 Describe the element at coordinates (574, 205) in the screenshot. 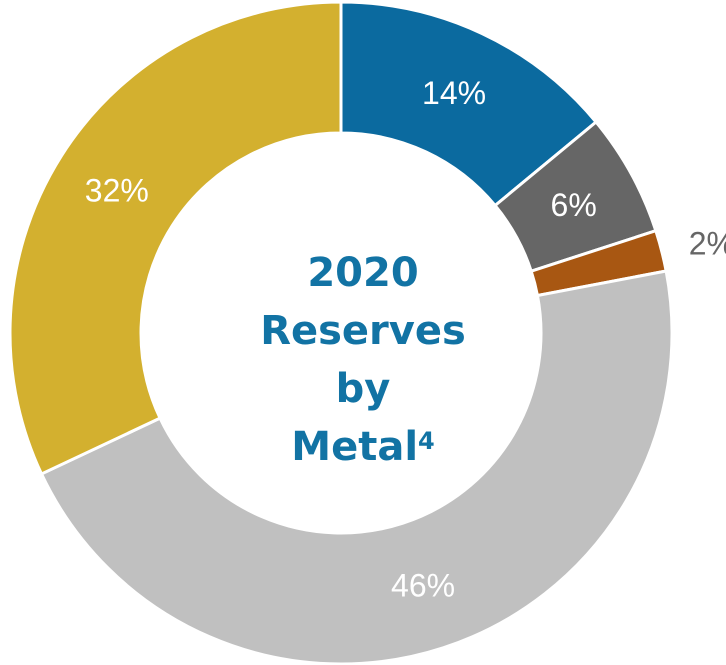

I see `slice-label-1: 6%` at that location.